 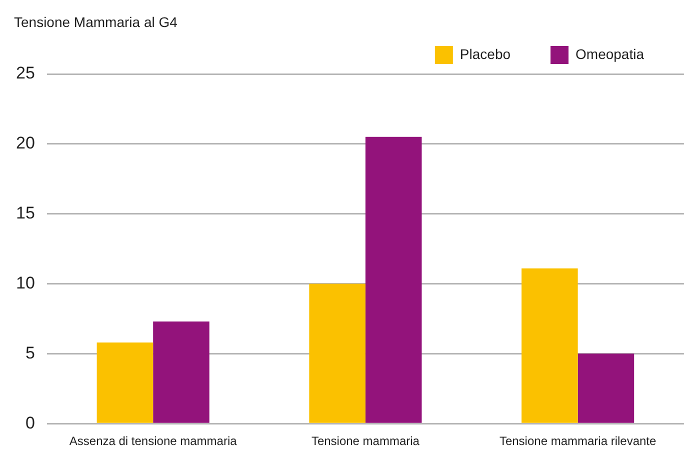 What do you see at coordinates (485, 54) in the screenshot?
I see `legend-label: Placebo` at bounding box center [485, 54].